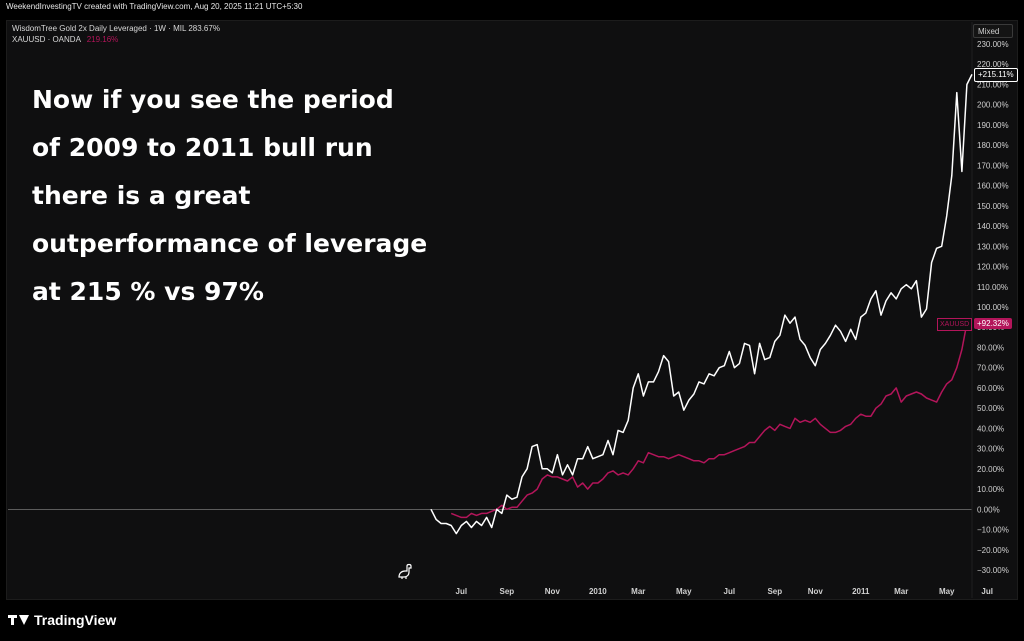 The width and height of the screenshot is (1024, 641). I want to click on annotation-line-2: of 2009 to 2011 bull run, so click(202, 147).